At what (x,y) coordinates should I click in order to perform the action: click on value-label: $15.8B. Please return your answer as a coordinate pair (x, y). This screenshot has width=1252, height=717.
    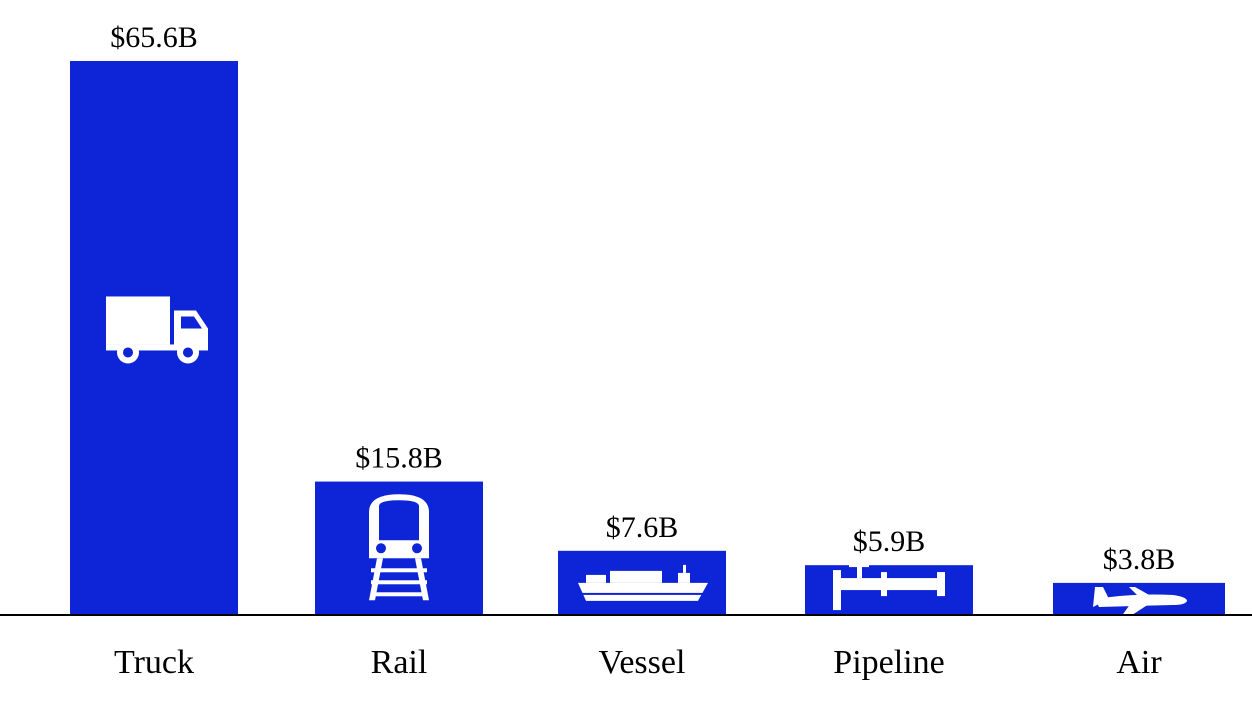
    Looking at the image, I should click on (399, 458).